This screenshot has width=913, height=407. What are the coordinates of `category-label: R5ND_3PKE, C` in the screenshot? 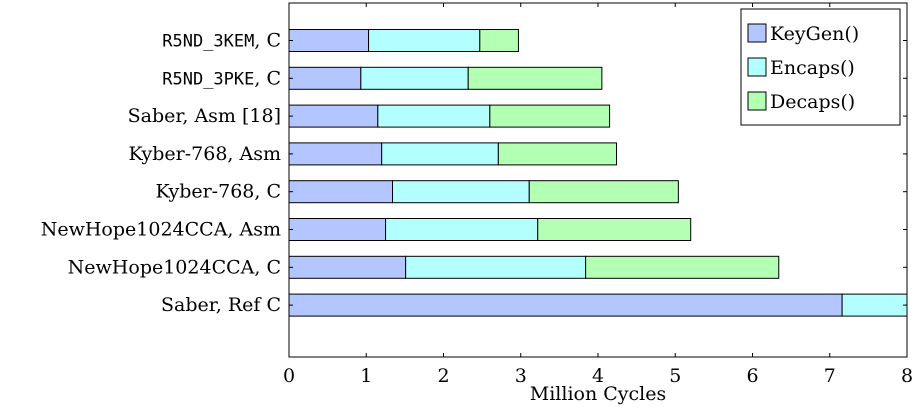 It's located at (221, 78).